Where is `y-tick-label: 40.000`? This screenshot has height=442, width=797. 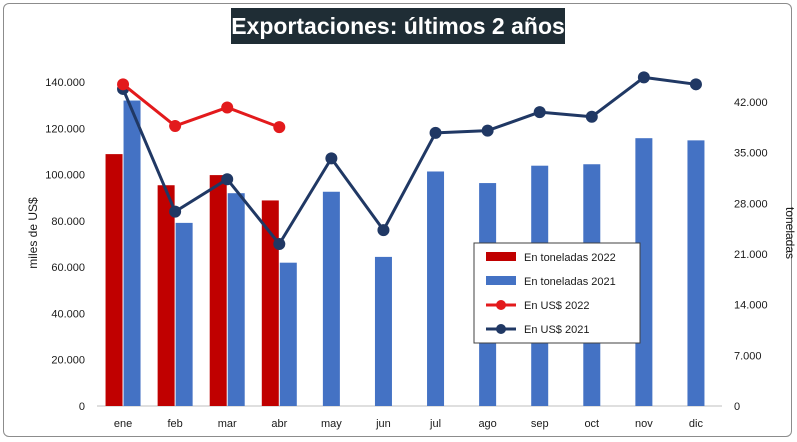
y-tick-label: 40.000 is located at coordinates (68, 314).